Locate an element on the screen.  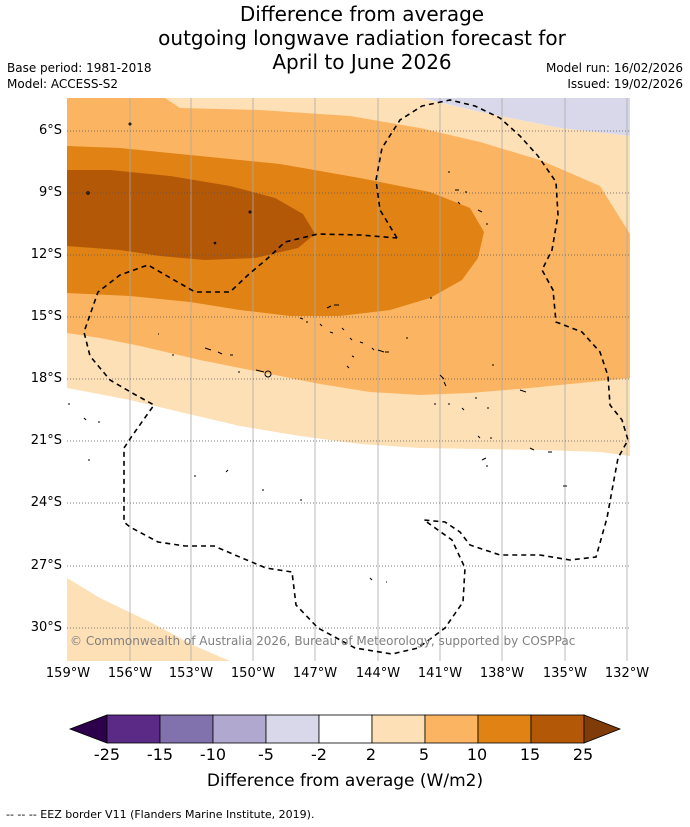
lat-label-30s: 30°S is located at coordinates (46, 627).